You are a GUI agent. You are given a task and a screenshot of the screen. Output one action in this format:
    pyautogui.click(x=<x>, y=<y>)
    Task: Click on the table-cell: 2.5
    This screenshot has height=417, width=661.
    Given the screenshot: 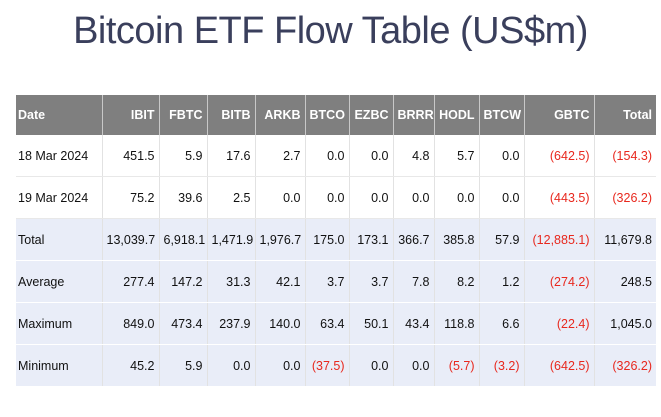 What is the action you would take?
    pyautogui.click(x=231, y=197)
    